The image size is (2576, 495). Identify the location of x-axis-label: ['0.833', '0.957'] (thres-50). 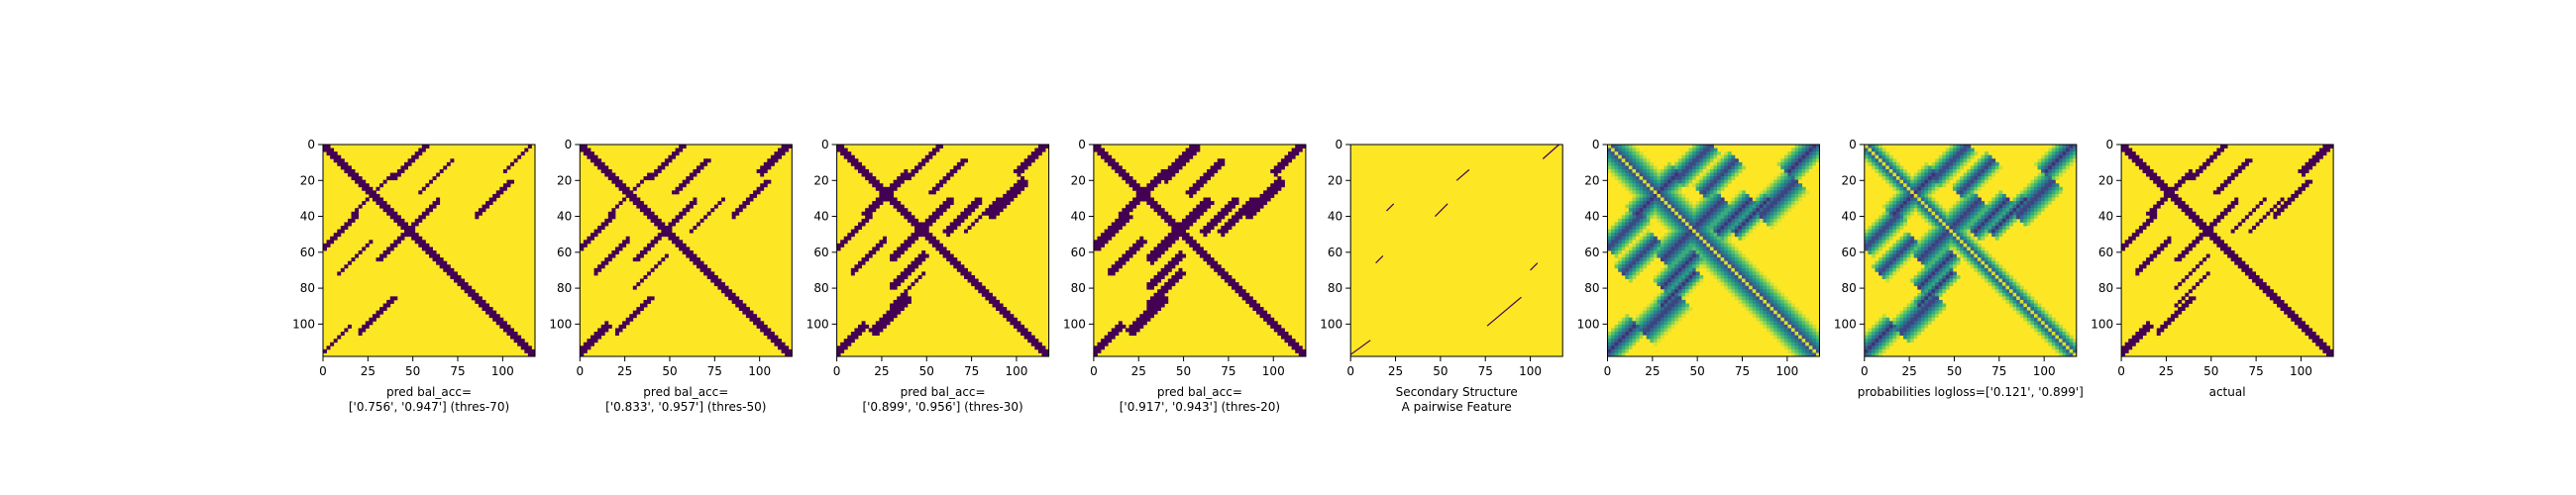
(685, 407).